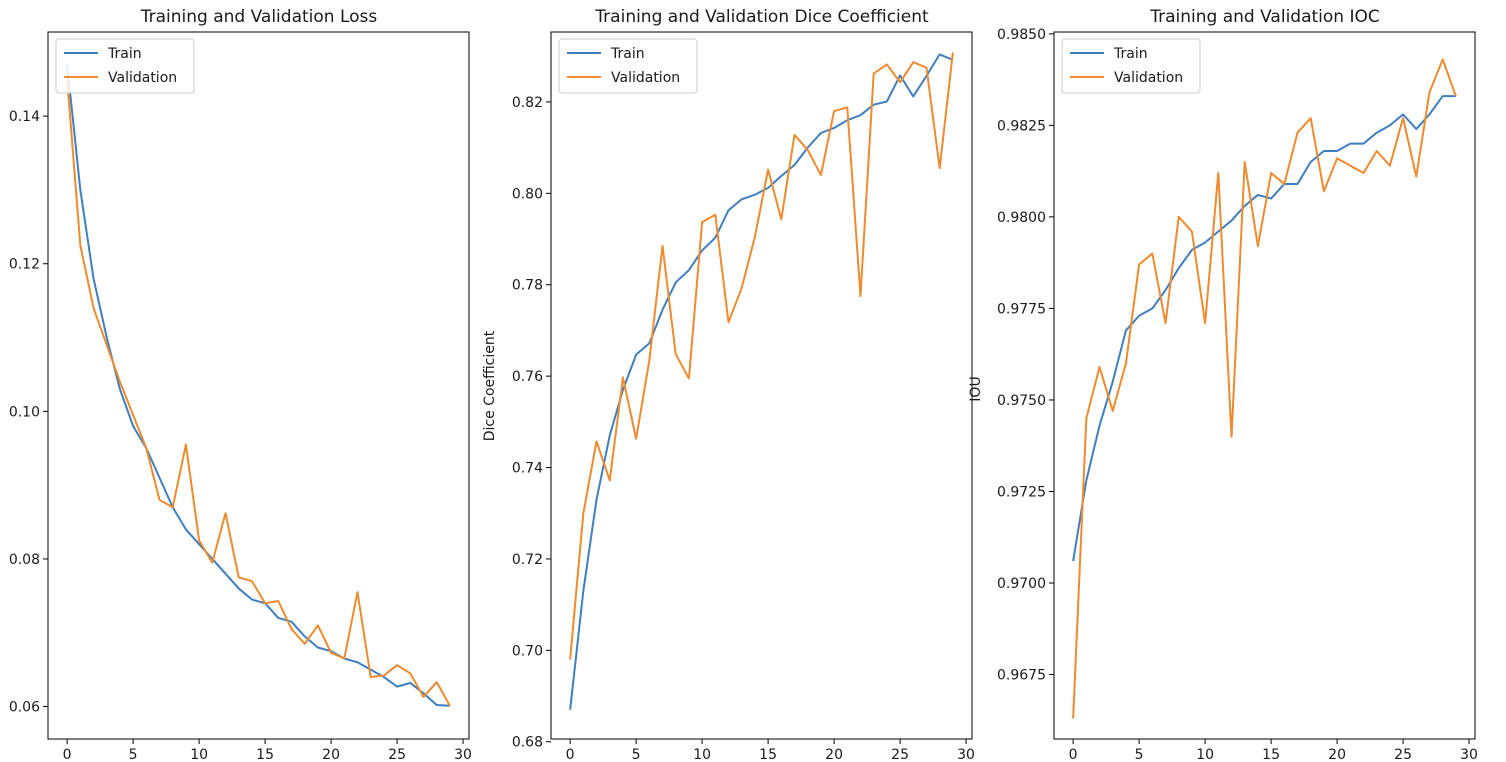 This screenshot has height=762, width=1506. Describe the element at coordinates (1021, 584) in the screenshot. I see `ytick-label: 0.9700` at that location.